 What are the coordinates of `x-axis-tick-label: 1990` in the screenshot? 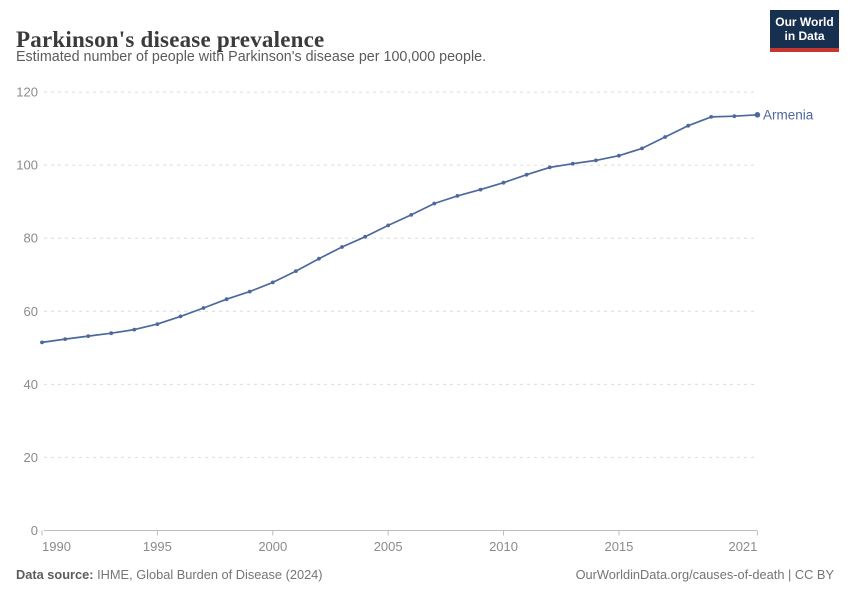 It's located at (56, 546).